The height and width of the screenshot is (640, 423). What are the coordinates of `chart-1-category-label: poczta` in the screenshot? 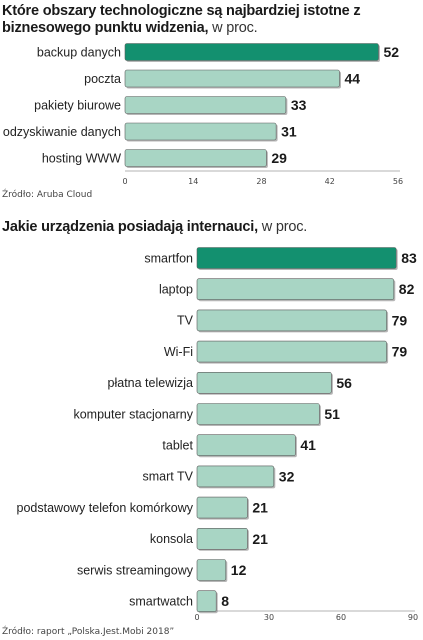 It's located at (102, 79).